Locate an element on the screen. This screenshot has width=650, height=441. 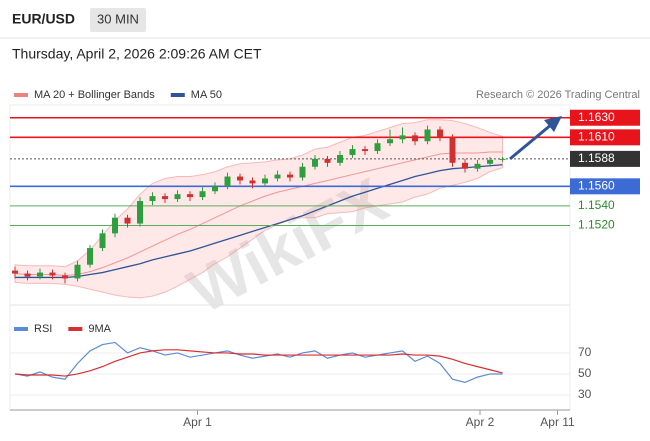
x-tick-label: Apr 1 is located at coordinates (197, 422).